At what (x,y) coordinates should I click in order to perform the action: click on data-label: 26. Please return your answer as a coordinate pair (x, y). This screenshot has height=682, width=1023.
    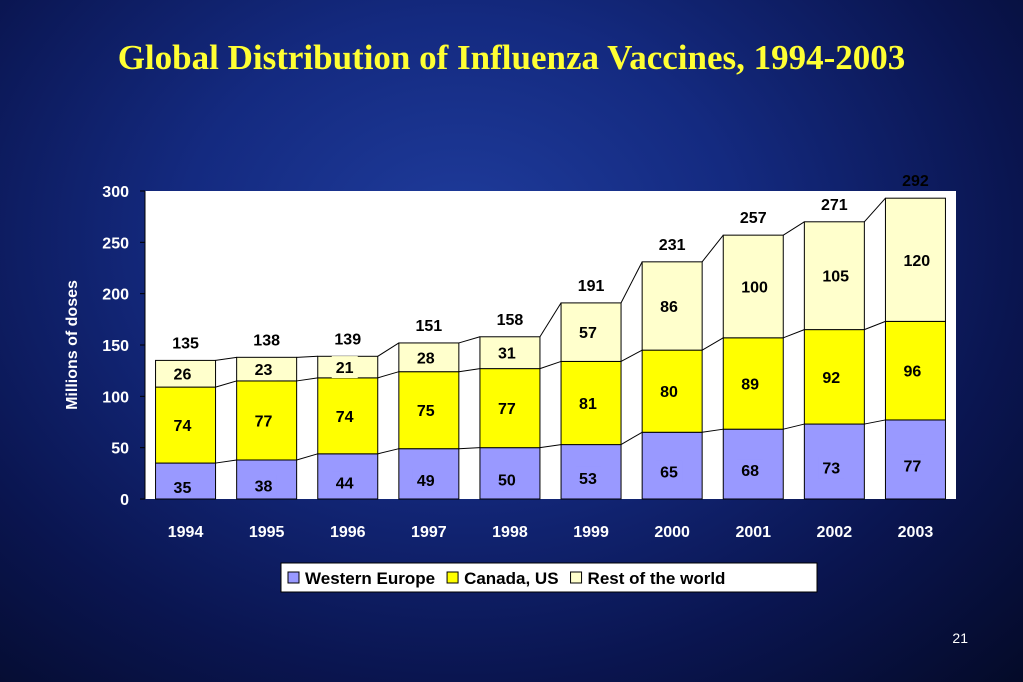
    Looking at the image, I should click on (183, 375).